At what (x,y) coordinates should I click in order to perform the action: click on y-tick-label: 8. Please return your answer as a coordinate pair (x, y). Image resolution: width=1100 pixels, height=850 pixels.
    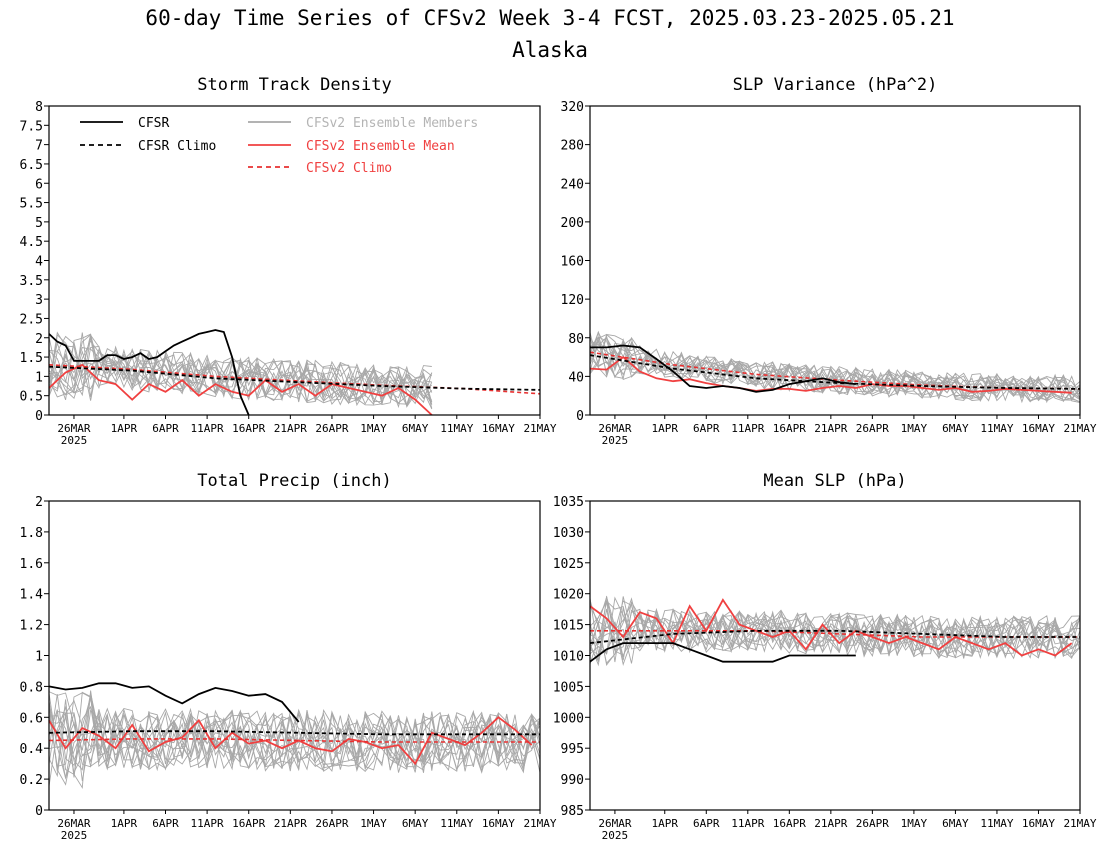
    Looking at the image, I should click on (39, 107).